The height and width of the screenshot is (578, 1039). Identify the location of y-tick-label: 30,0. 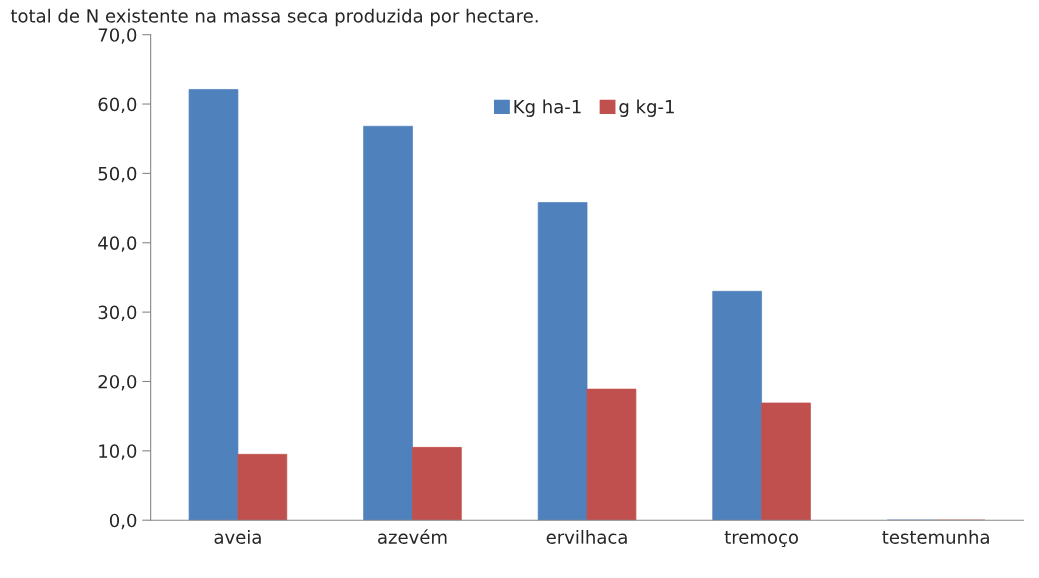
(117, 313).